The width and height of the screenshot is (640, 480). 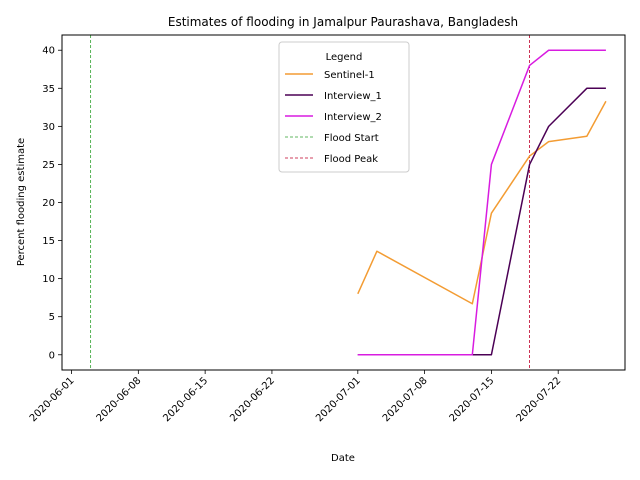 I want to click on x-tick-label: 2020-06-08, so click(x=119, y=399).